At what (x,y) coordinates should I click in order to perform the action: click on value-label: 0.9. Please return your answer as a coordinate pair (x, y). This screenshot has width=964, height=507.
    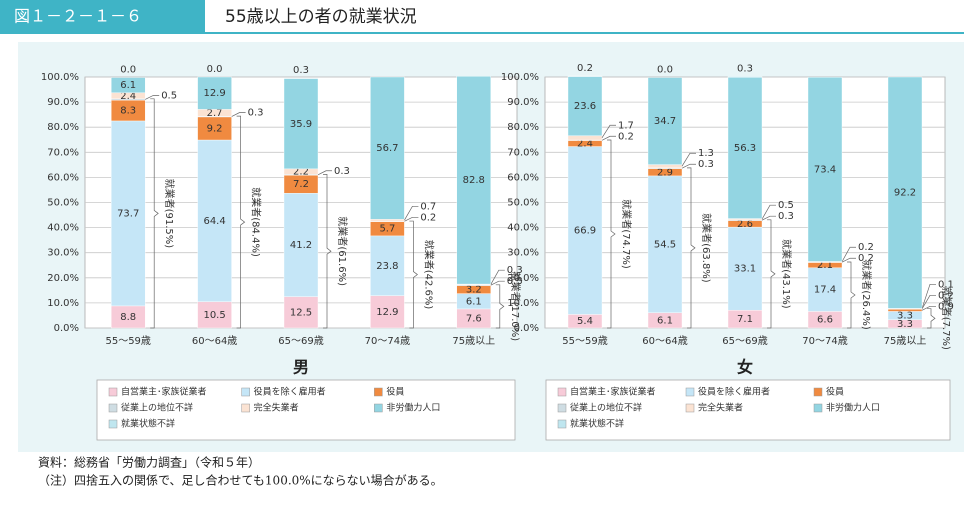
    Looking at the image, I should click on (946, 306).